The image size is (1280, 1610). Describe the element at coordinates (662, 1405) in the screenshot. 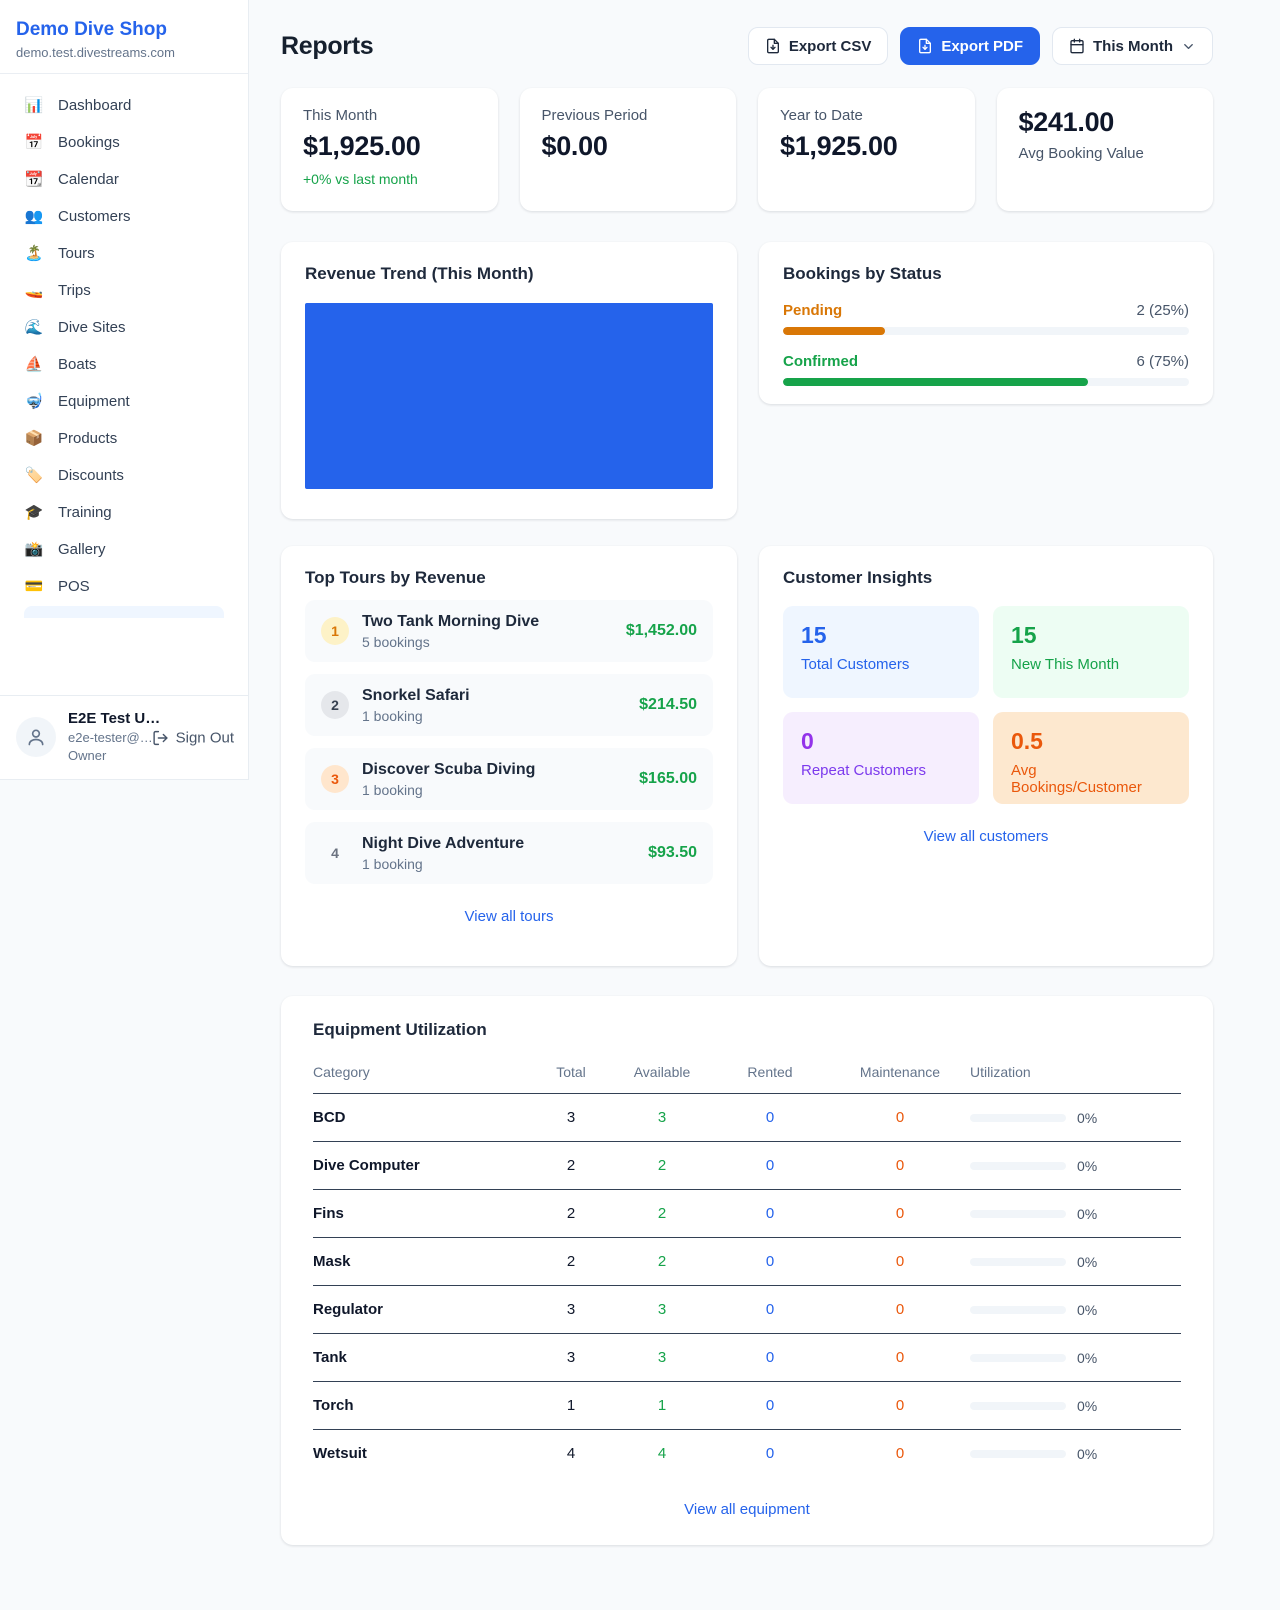

I see `equipment-available: 1` at that location.